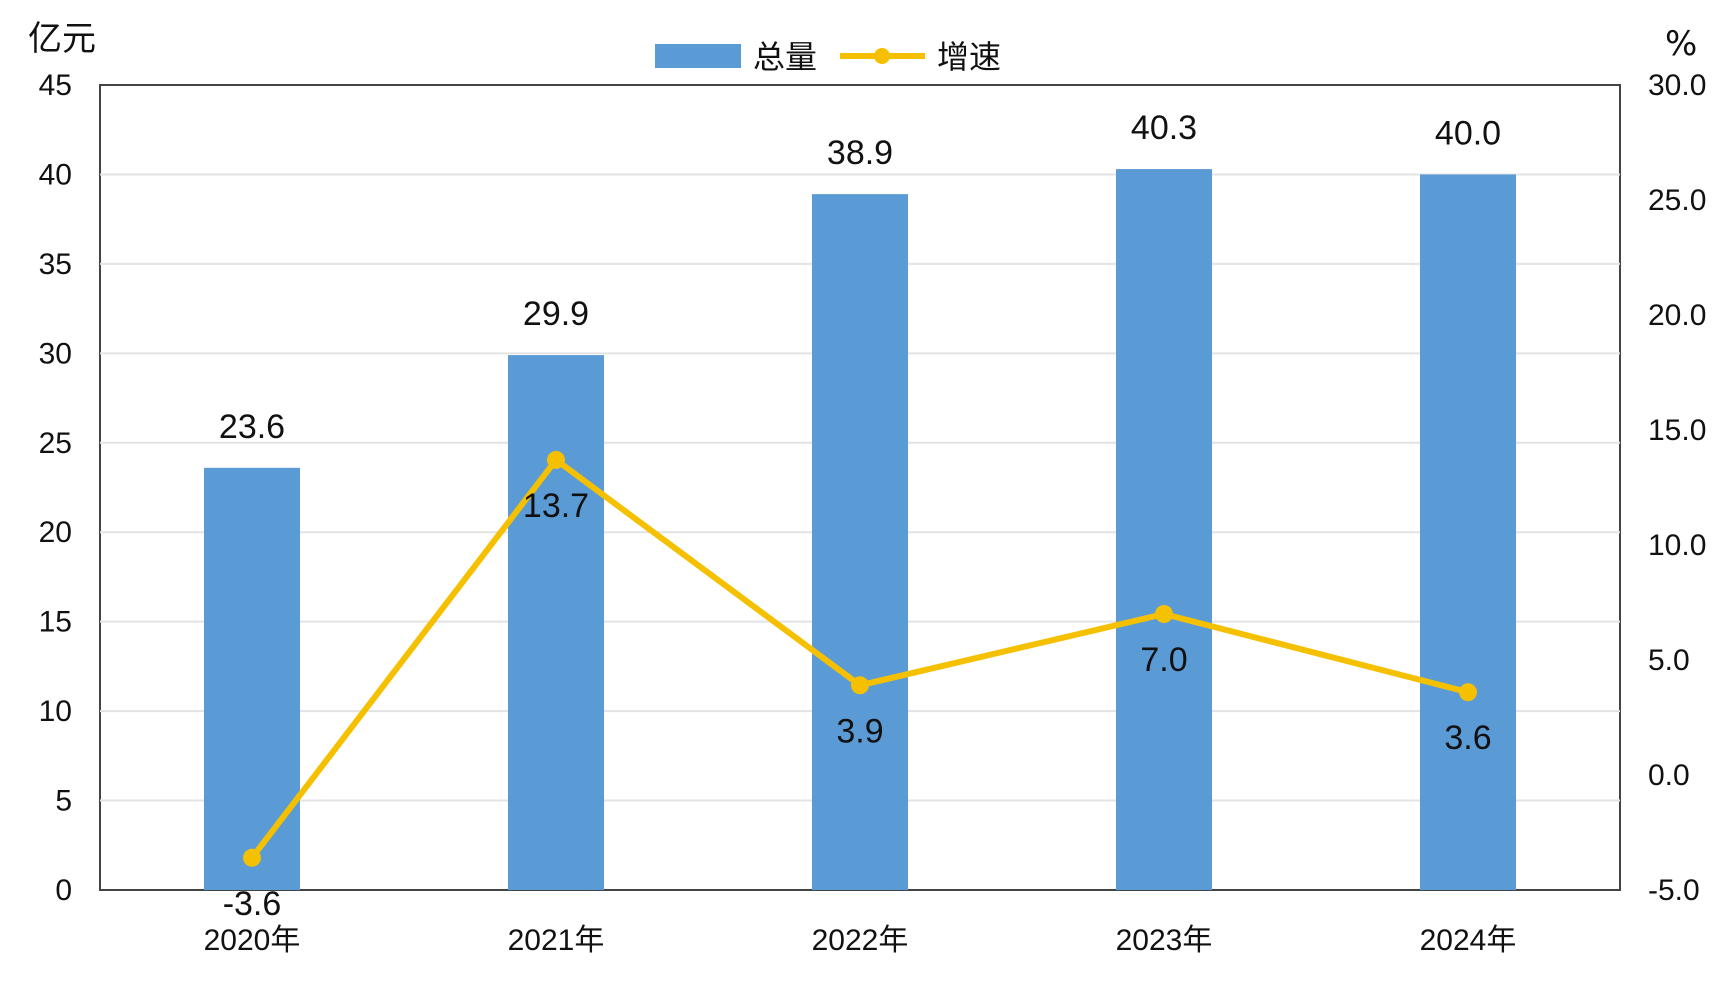 The width and height of the screenshot is (1736, 984). I want to click on right-tick-label: 30.0, so click(1677, 85).